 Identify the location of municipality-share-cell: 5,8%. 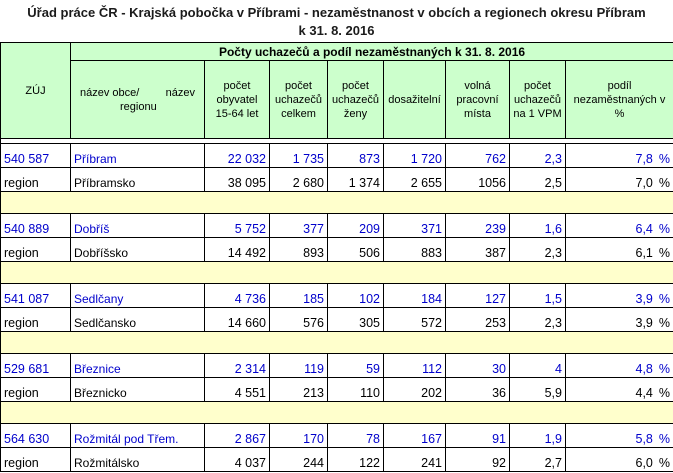
(618, 435).